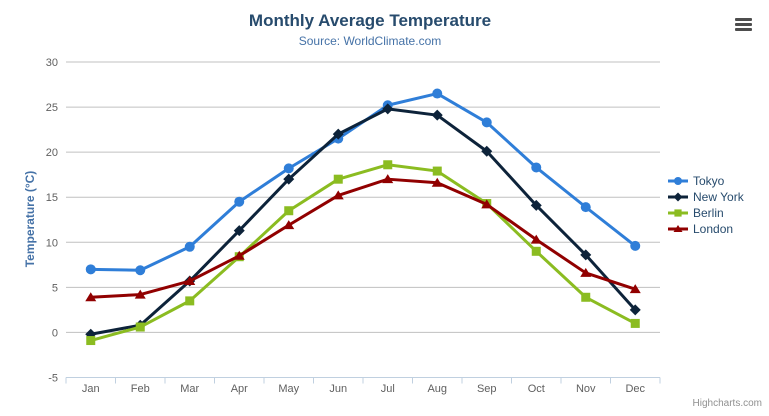 The height and width of the screenshot is (416, 769). What do you see at coordinates (437, 389) in the screenshot?
I see `x-axis-tick-label: Aug` at bounding box center [437, 389].